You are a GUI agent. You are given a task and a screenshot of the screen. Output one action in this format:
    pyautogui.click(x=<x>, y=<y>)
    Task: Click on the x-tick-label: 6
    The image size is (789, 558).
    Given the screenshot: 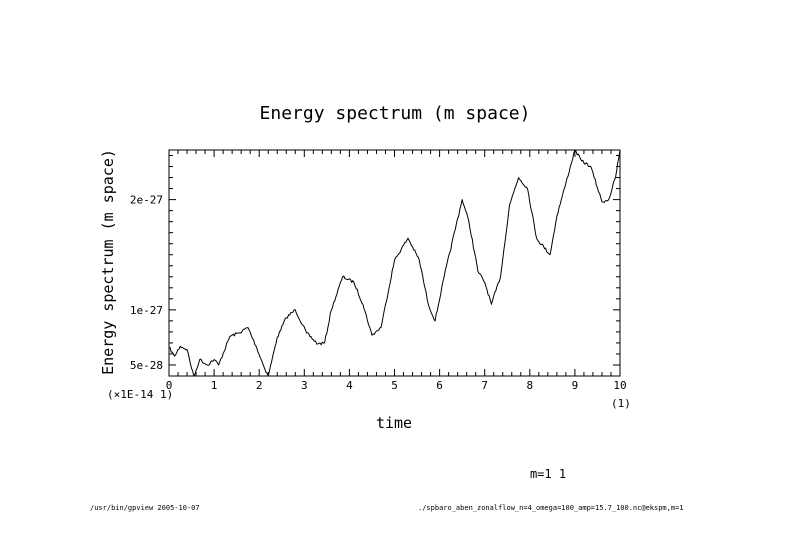 What is the action you would take?
    pyautogui.click(x=439, y=385)
    